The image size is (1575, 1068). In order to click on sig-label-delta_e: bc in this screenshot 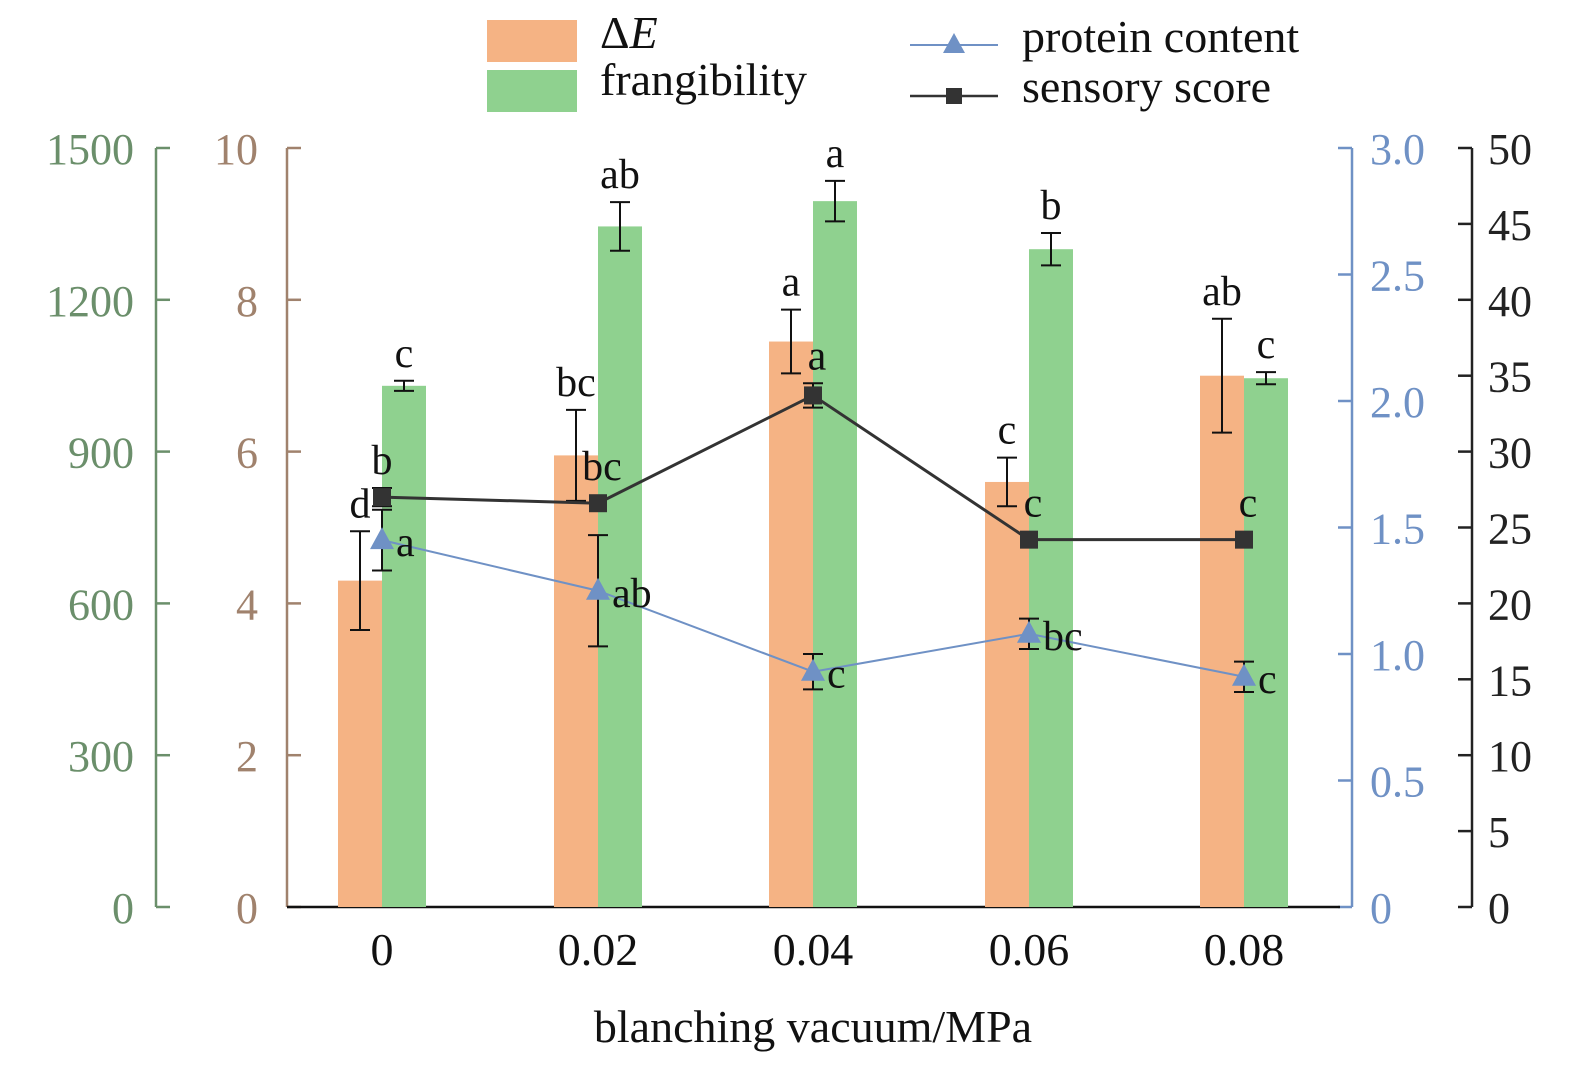, I will do `click(576, 383)`.